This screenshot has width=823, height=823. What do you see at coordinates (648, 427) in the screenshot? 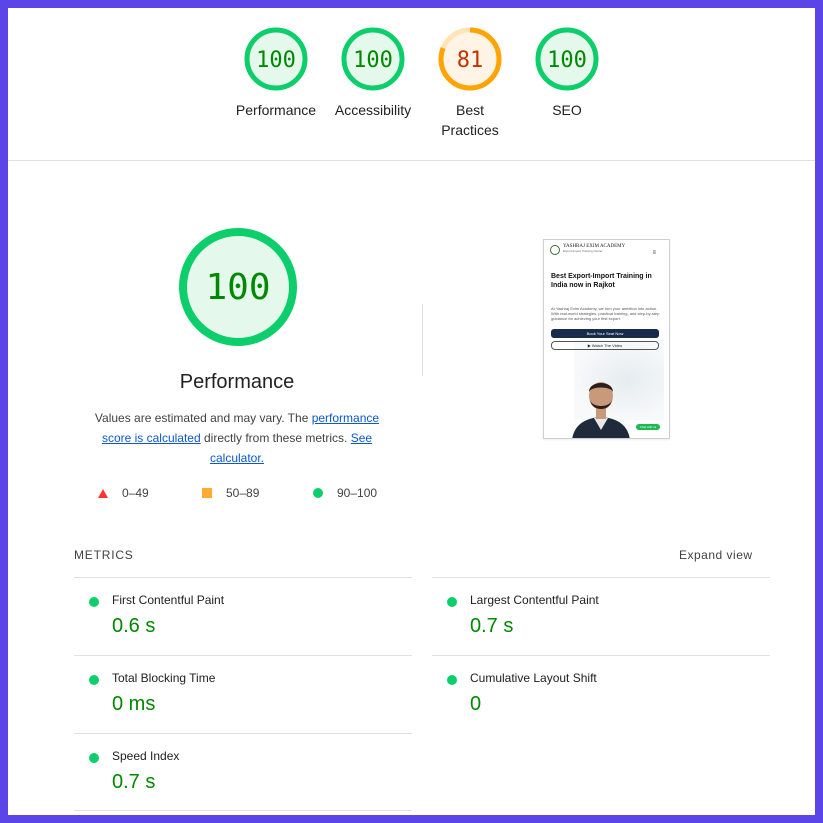
I see `whatsapp-chat-badge: Chat with us` at bounding box center [648, 427].